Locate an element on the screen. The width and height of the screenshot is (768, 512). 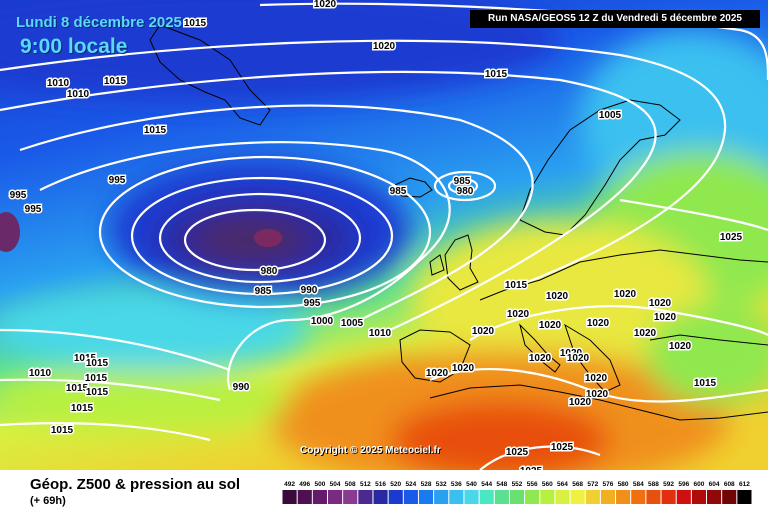
scale-label: 508 is located at coordinates (350, 484).